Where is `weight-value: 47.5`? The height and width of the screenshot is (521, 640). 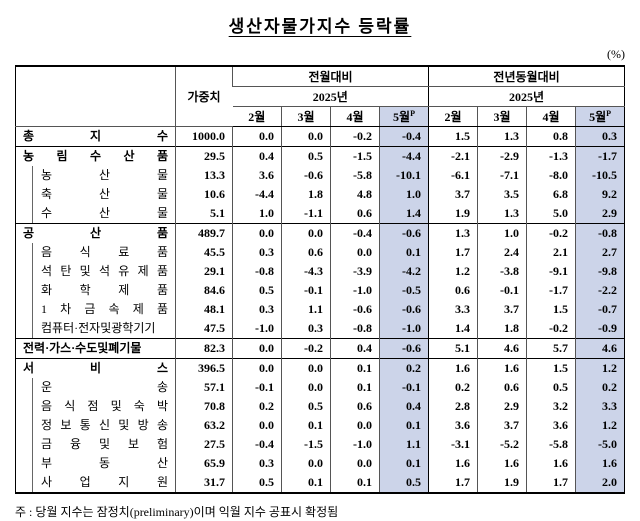 weight-value: 47.5 is located at coordinates (204, 328).